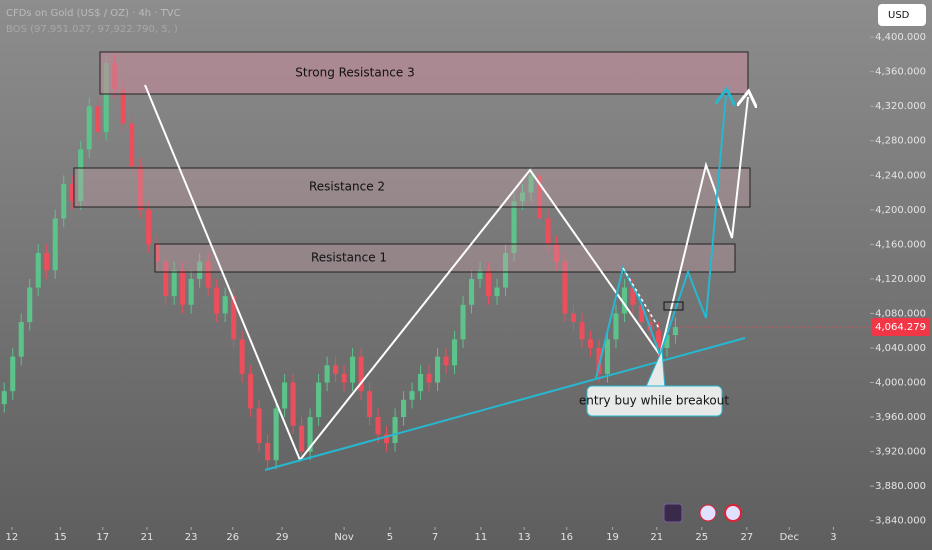 The height and width of the screenshot is (550, 932). Describe the element at coordinates (435, 537) in the screenshot. I see `x-tick-label: 7` at that location.